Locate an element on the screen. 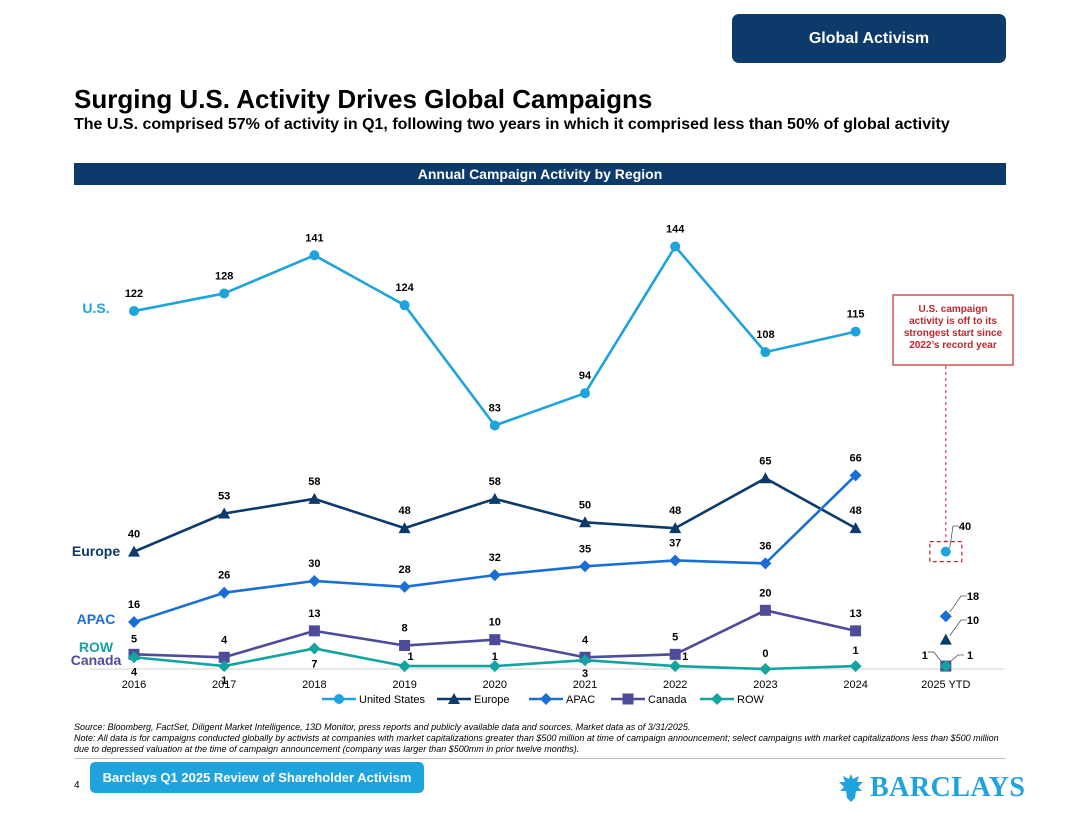 The height and width of the screenshot is (835, 1080). united-states-value-label: 144 is located at coordinates (675, 230).